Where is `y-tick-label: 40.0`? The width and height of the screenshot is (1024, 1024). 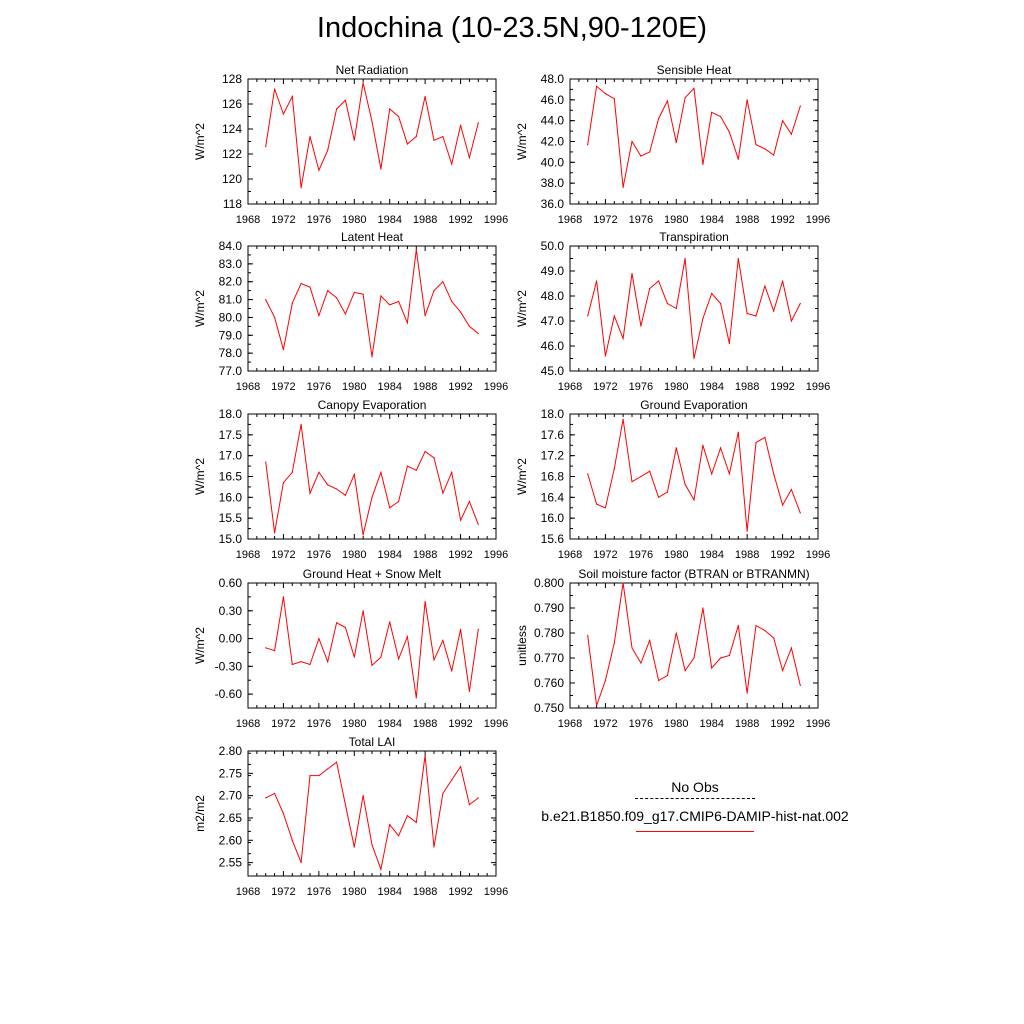
y-tick-label: 40.0 is located at coordinates (553, 162).